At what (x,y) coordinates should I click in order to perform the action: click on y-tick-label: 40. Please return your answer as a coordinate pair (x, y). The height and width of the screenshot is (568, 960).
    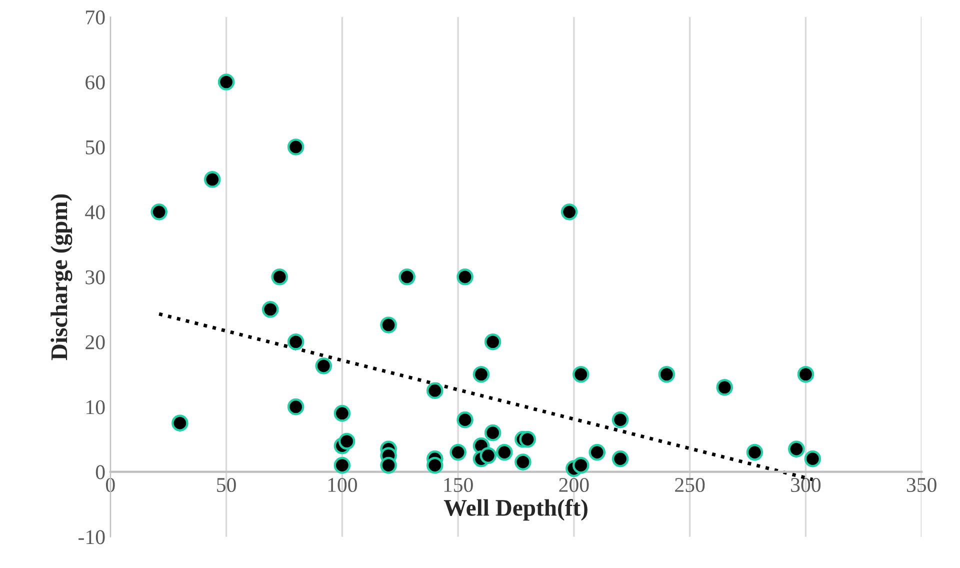
    Looking at the image, I should click on (95, 212).